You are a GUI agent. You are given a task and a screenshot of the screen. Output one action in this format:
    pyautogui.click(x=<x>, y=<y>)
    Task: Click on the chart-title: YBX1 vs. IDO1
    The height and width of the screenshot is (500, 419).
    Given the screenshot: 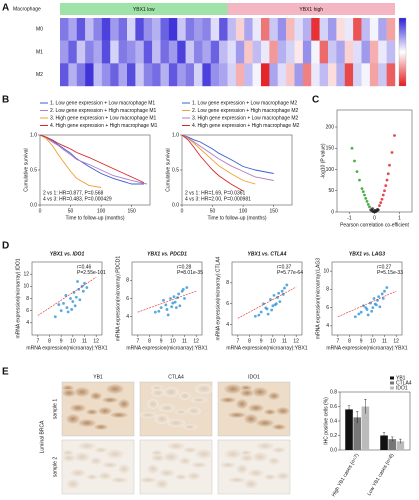 What is the action you would take?
    pyautogui.click(x=67, y=254)
    